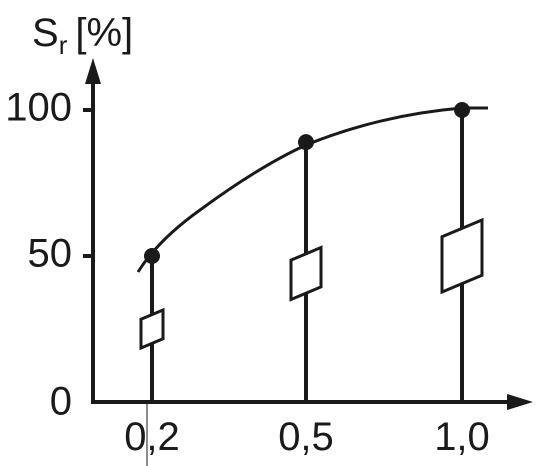 The width and height of the screenshot is (550, 466). I want to click on x-tick-label-0-2: 0,2, so click(152, 437).